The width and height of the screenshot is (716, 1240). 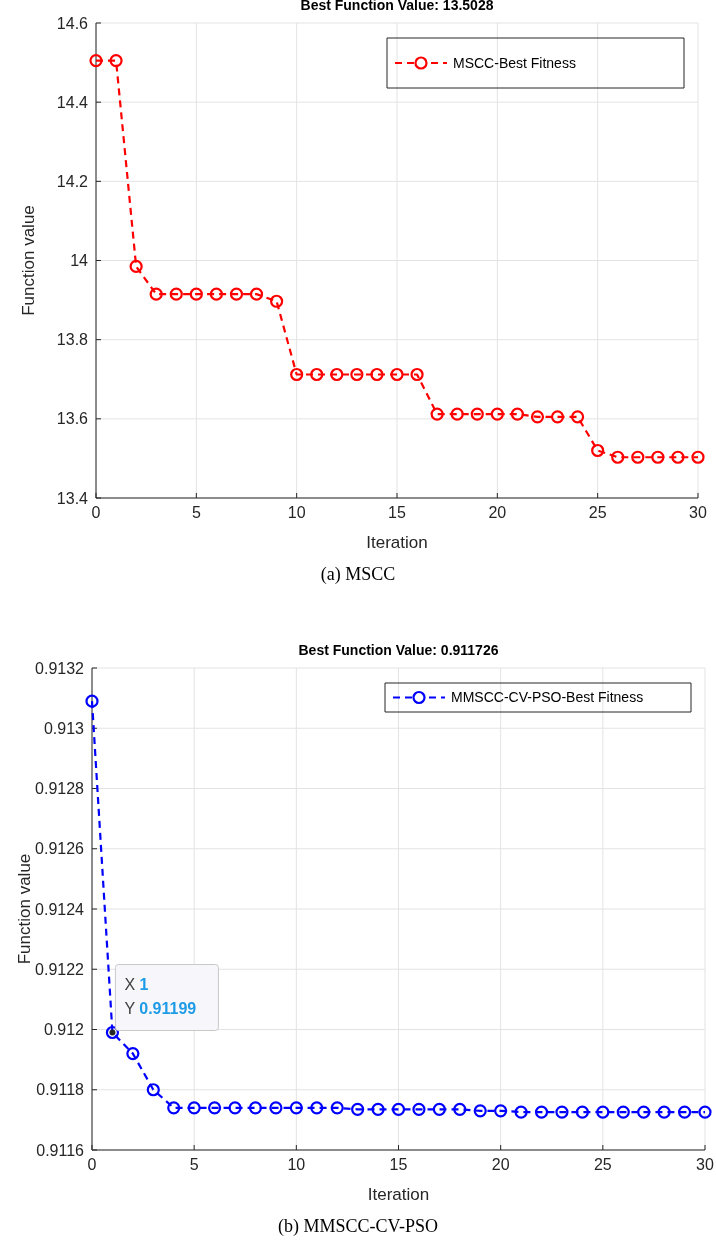 What do you see at coordinates (60, 668) in the screenshot?
I see `y-tick-label: 0.9132` at bounding box center [60, 668].